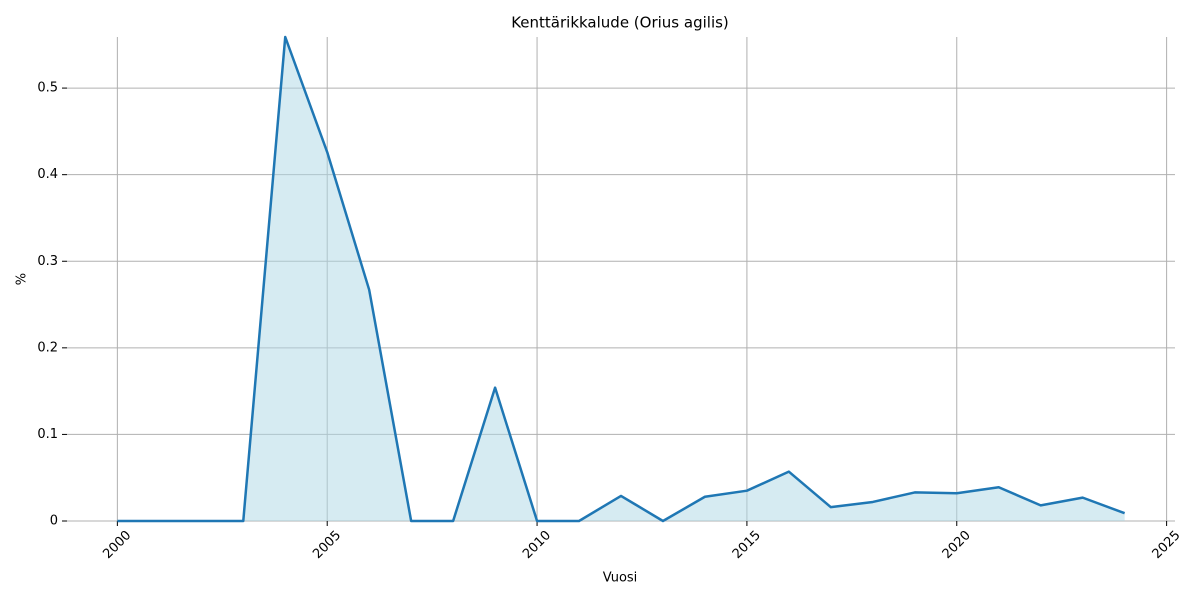  Describe the element at coordinates (47, 174) in the screenshot. I see `y-tick-label: 0.4` at that location.